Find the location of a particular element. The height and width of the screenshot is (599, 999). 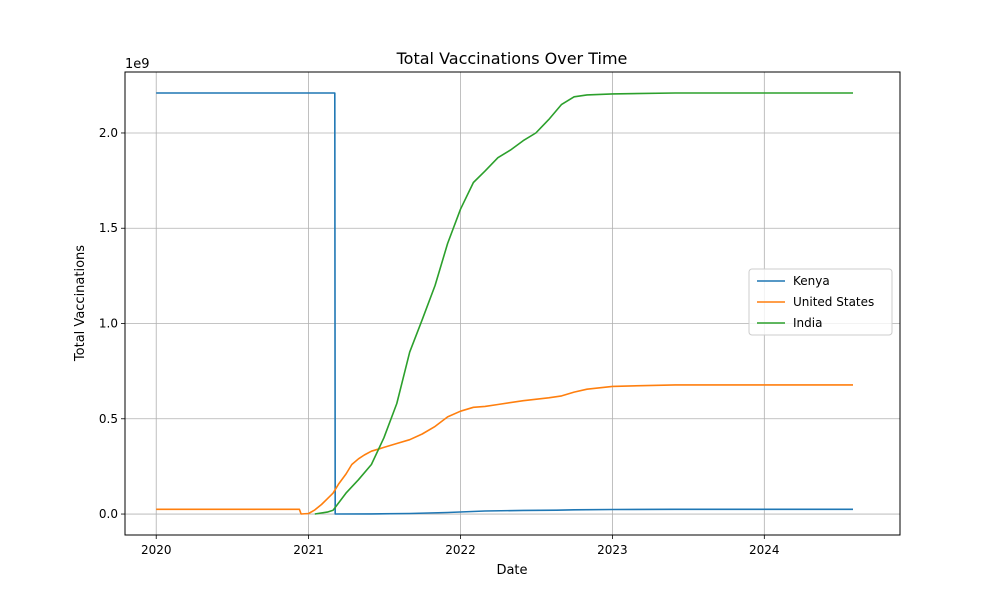

x-tick-label: 2023 is located at coordinates (612, 550).